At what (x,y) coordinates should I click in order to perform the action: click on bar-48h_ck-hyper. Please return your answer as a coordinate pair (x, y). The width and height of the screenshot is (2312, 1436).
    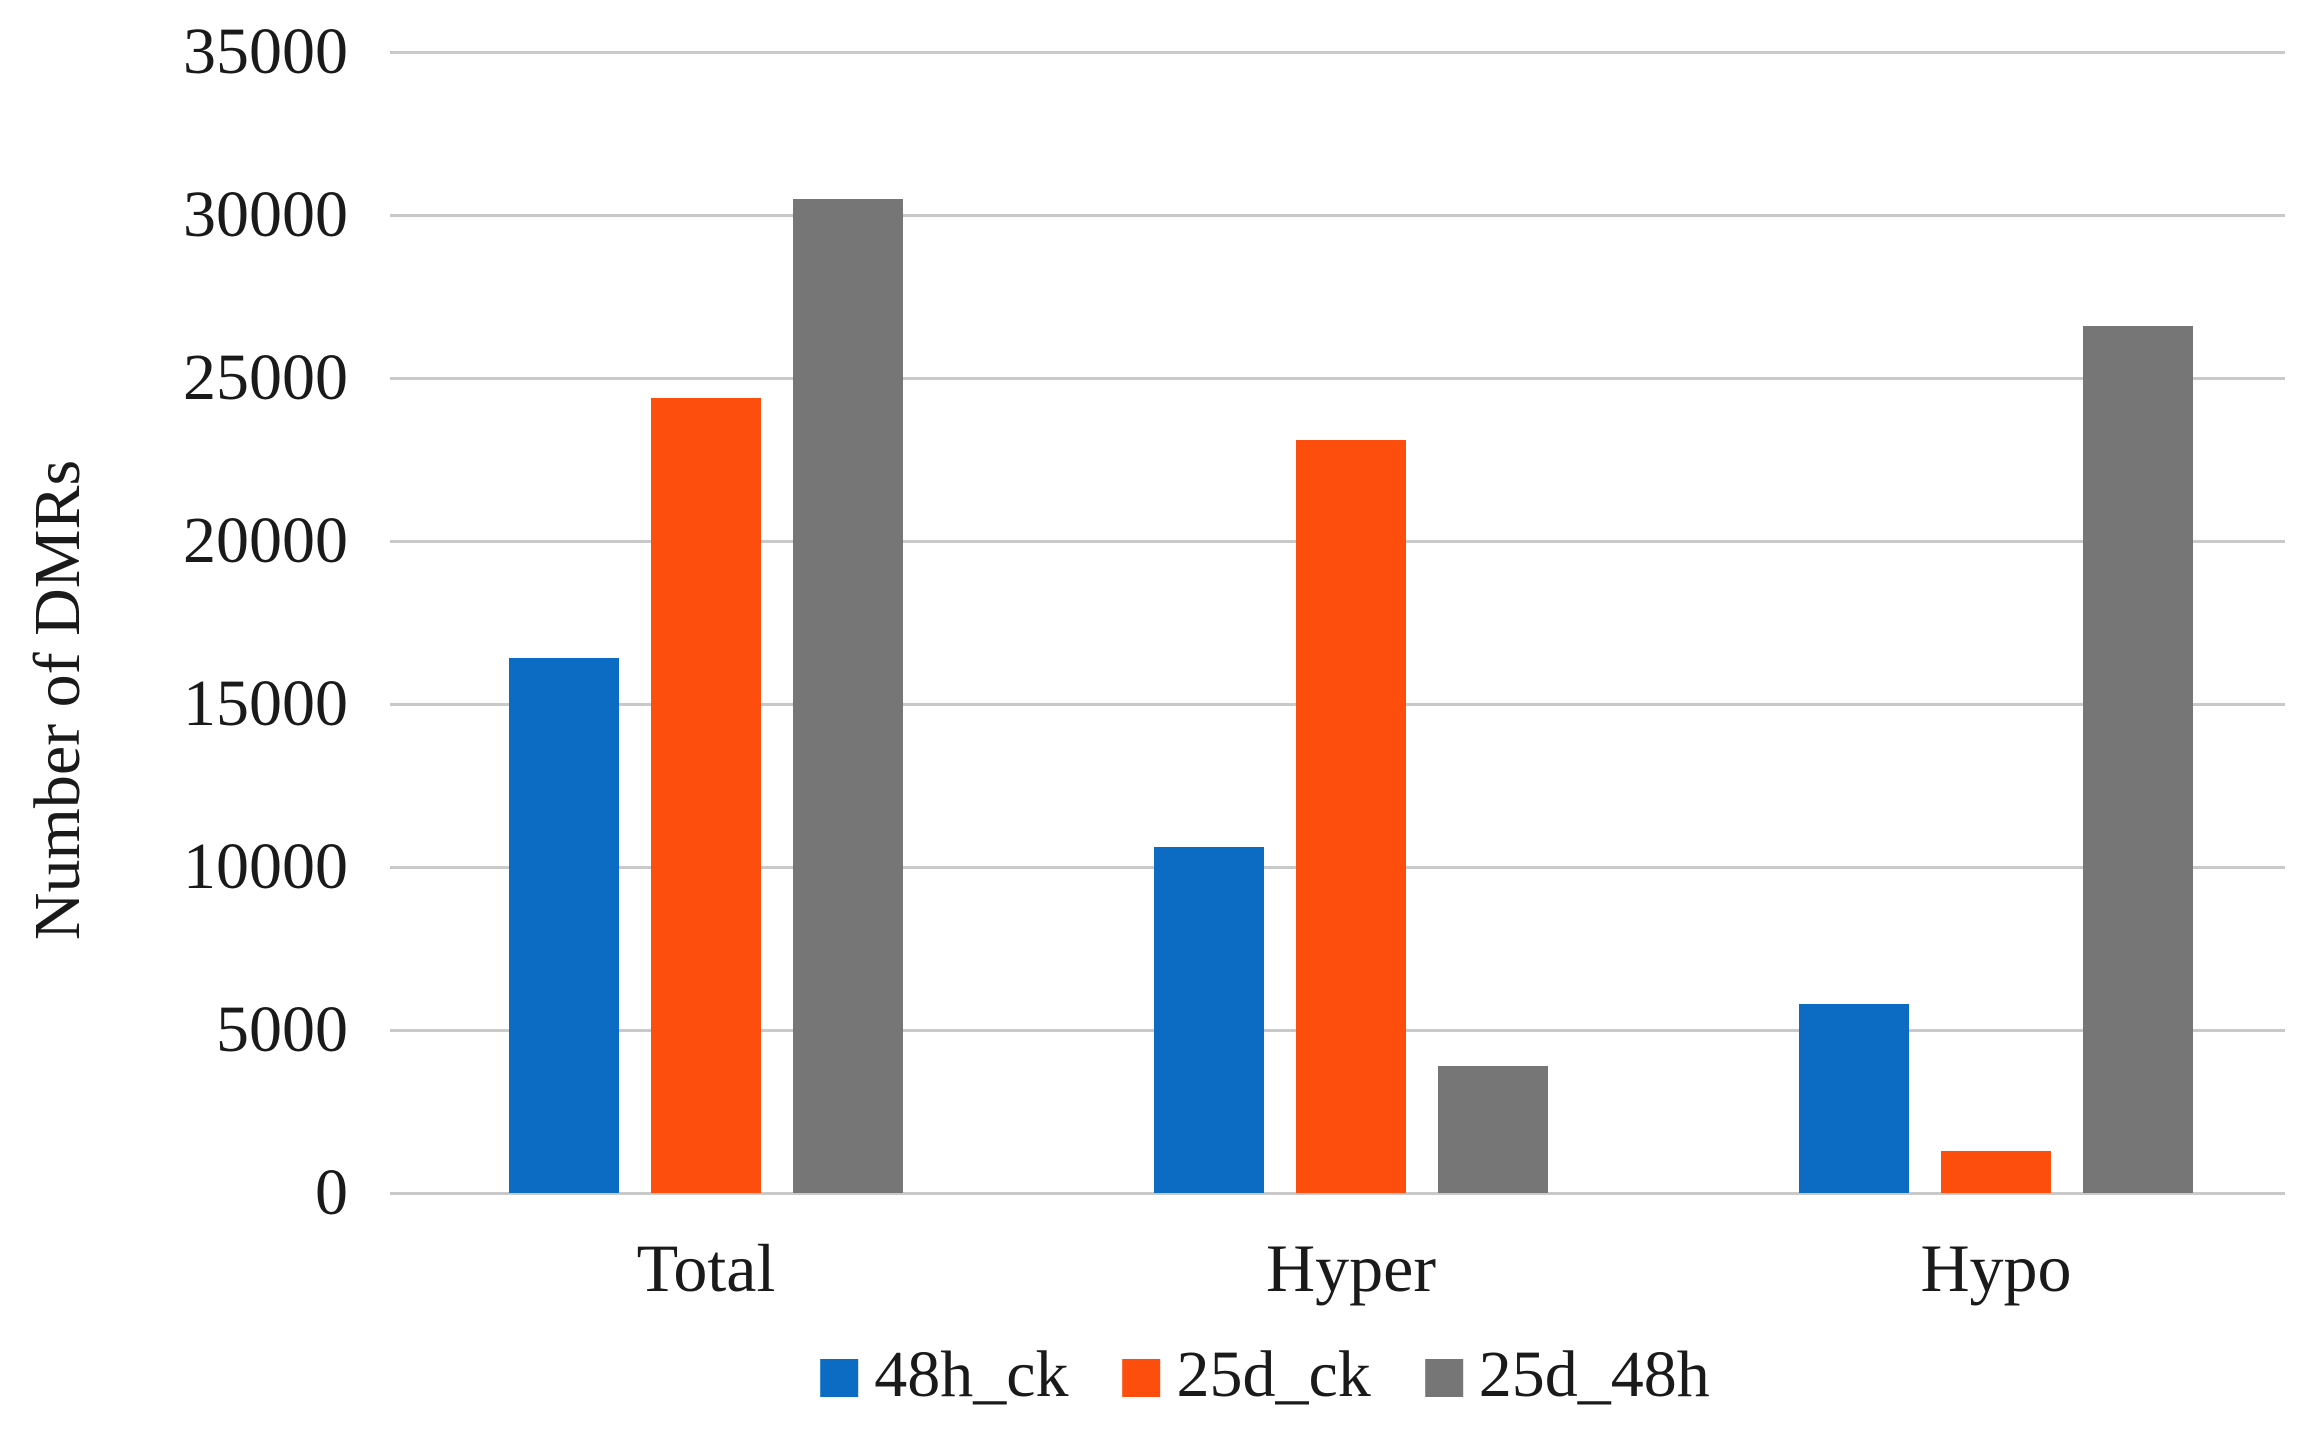
    Looking at the image, I should click on (1209, 1020).